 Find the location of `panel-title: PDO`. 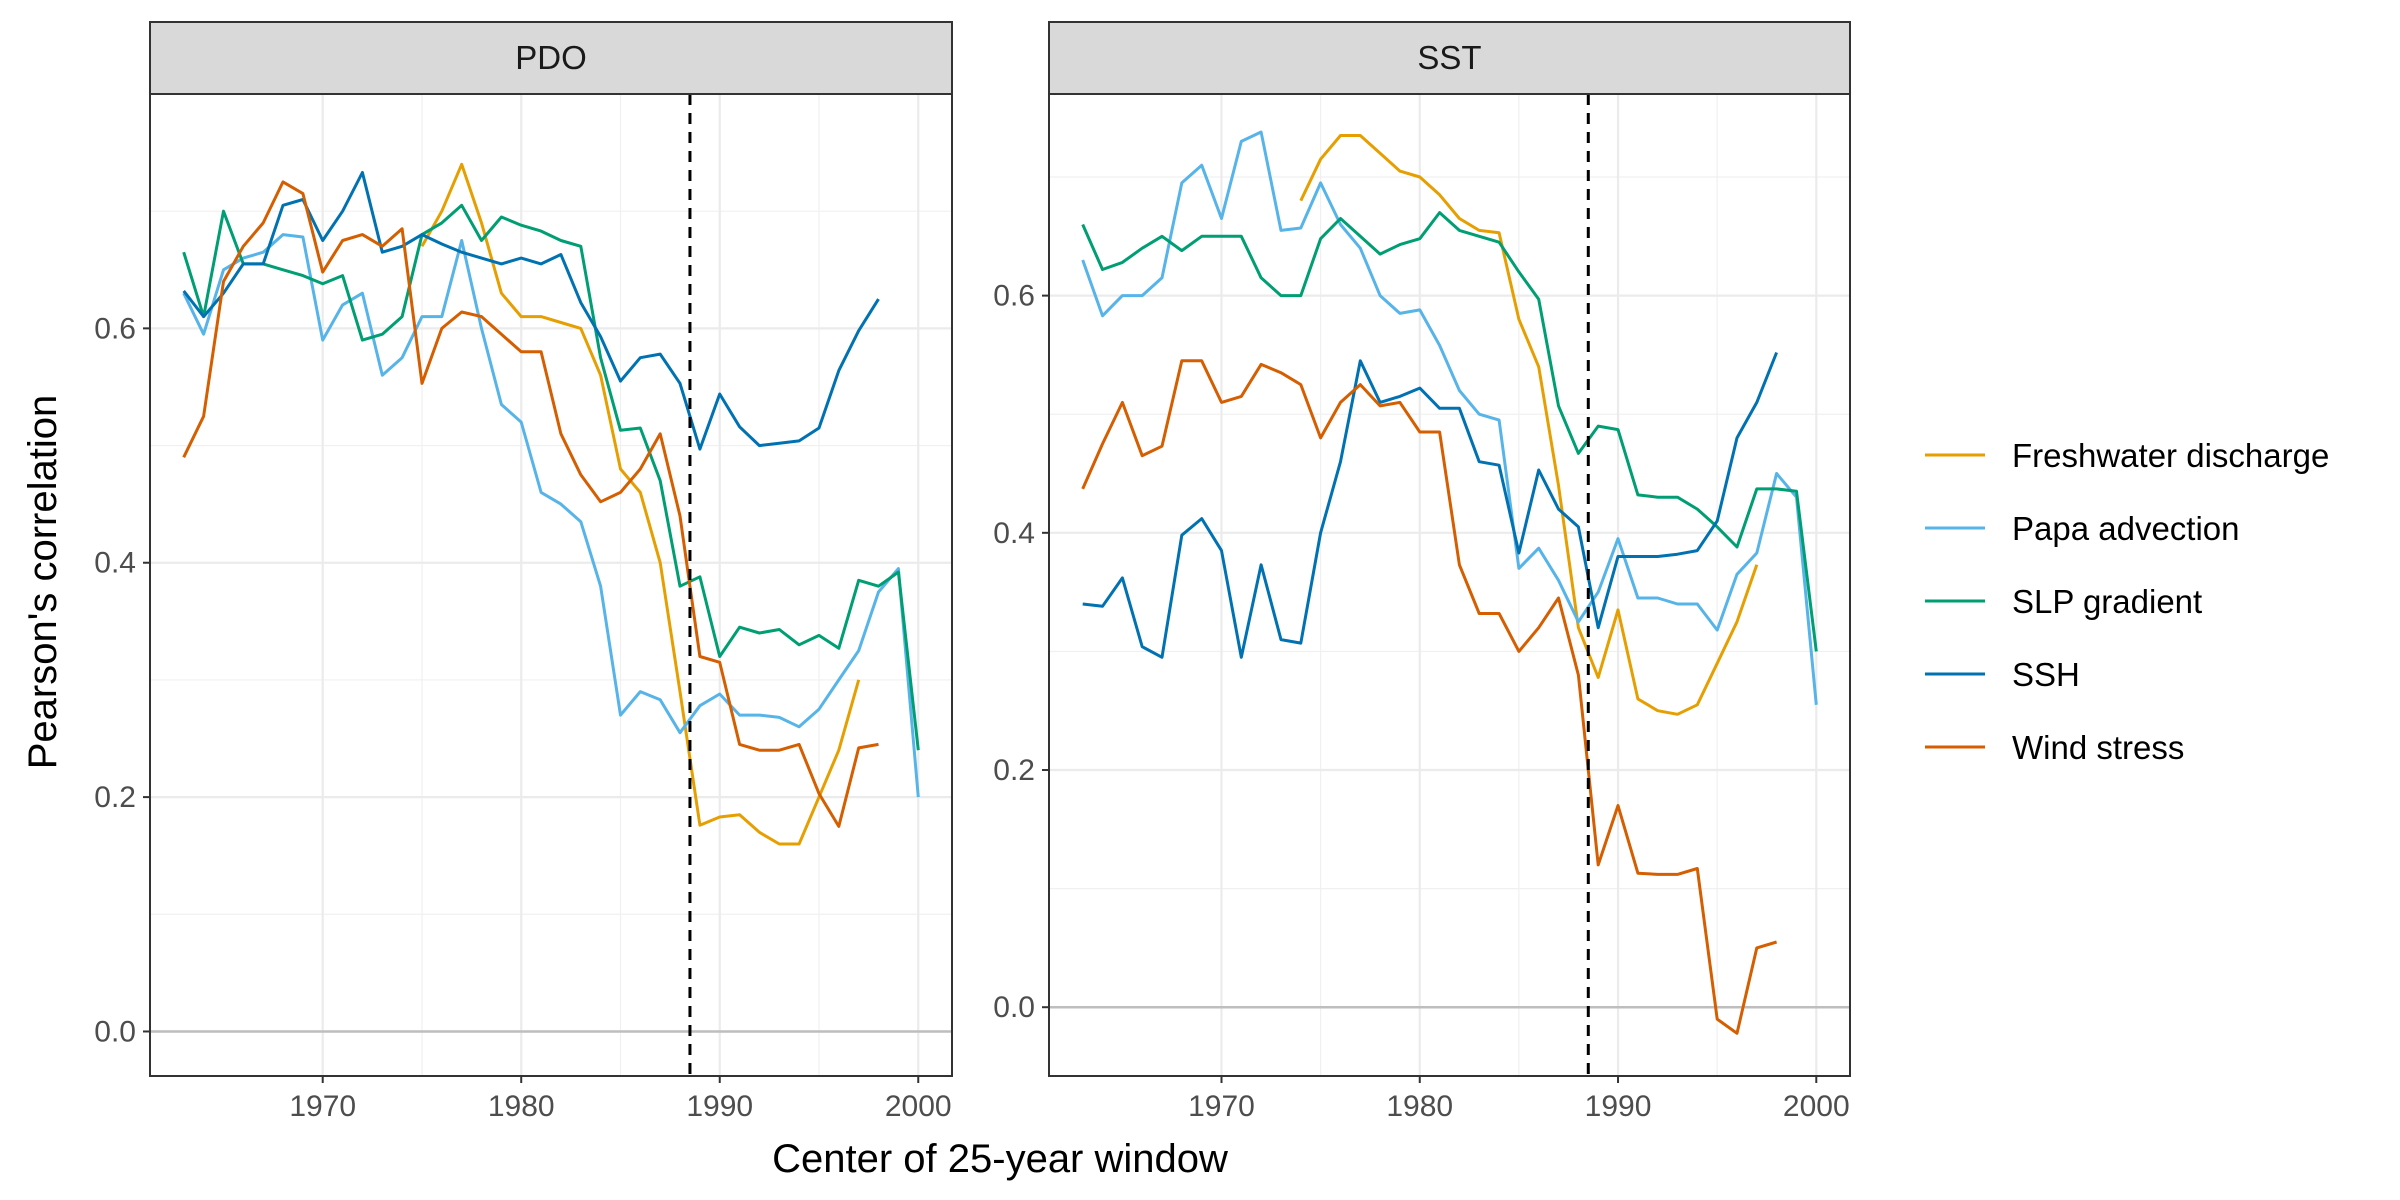

panel-title: PDO is located at coordinates (551, 57).